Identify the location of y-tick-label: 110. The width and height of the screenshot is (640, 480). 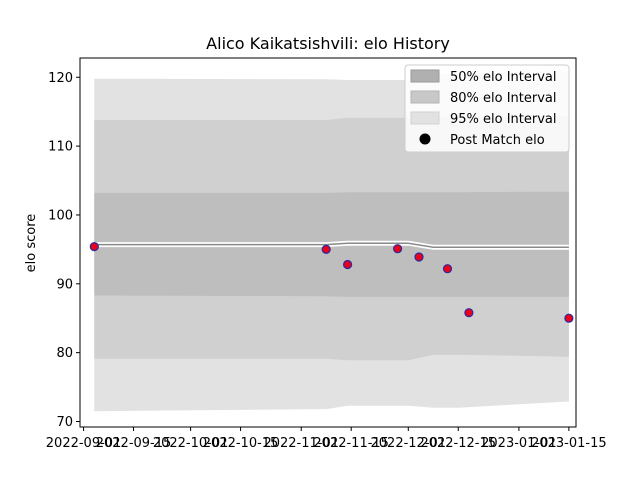
(60, 147).